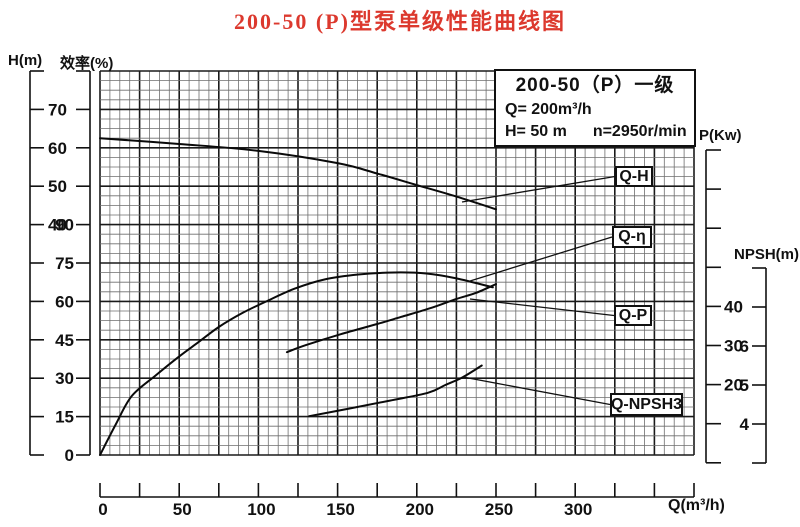 This screenshot has width=800, height=527. What do you see at coordinates (57, 109) in the screenshot?
I see `svg-text: 70` at bounding box center [57, 109].